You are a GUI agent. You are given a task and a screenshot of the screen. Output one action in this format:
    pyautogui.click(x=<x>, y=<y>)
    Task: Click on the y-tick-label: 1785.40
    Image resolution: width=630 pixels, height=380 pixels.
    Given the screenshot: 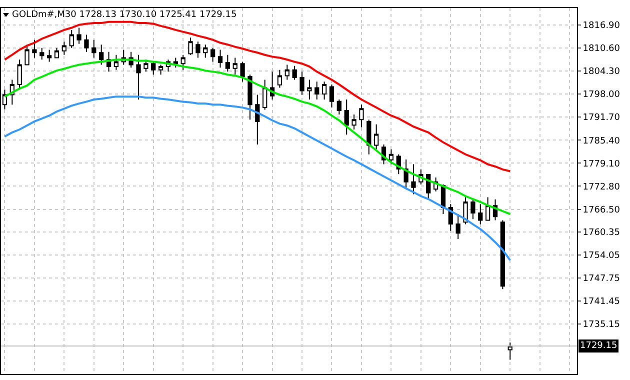 What is the action you would take?
    pyautogui.click(x=601, y=141)
    